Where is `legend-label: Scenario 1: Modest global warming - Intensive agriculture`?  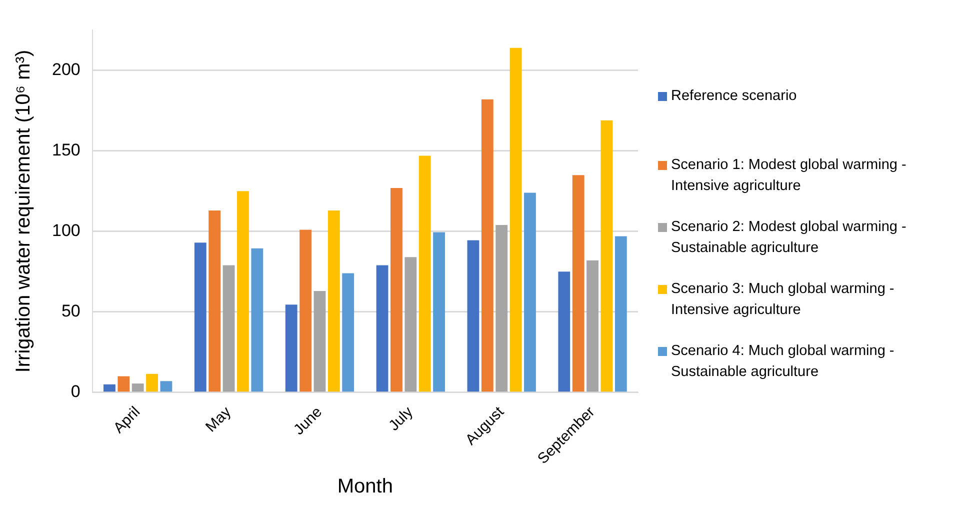 legend-label: Scenario 1: Modest global warming - Intensive agriculture is located at coordinates (789, 176).